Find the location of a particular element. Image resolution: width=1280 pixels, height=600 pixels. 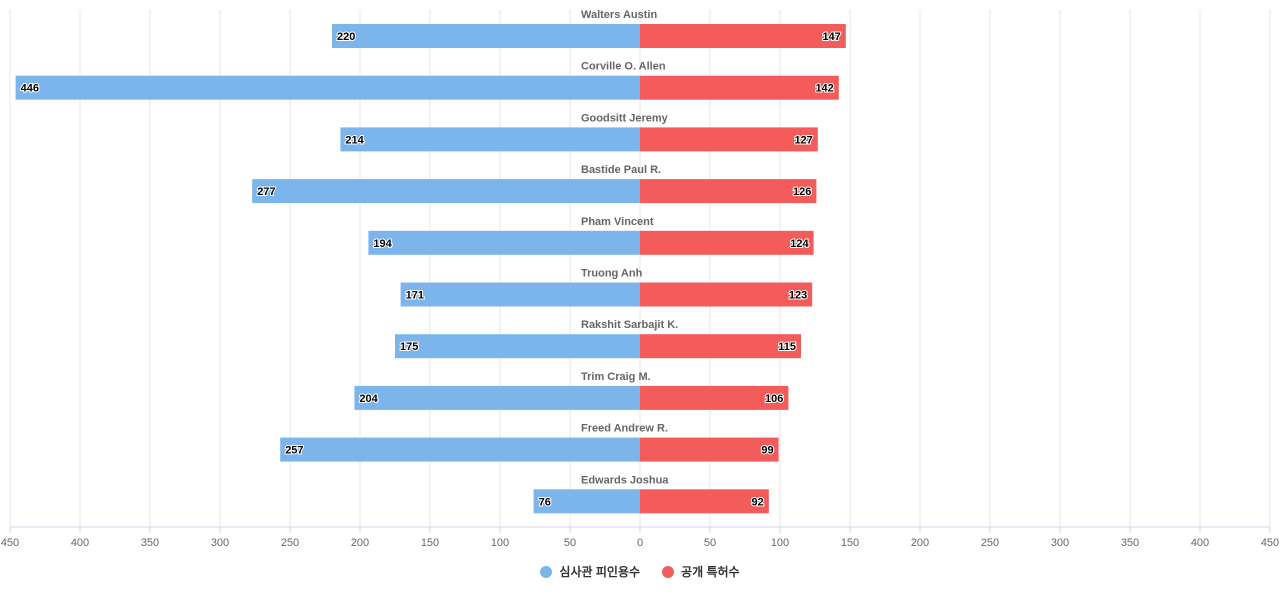

data-label-right: 92 is located at coordinates (758, 502).